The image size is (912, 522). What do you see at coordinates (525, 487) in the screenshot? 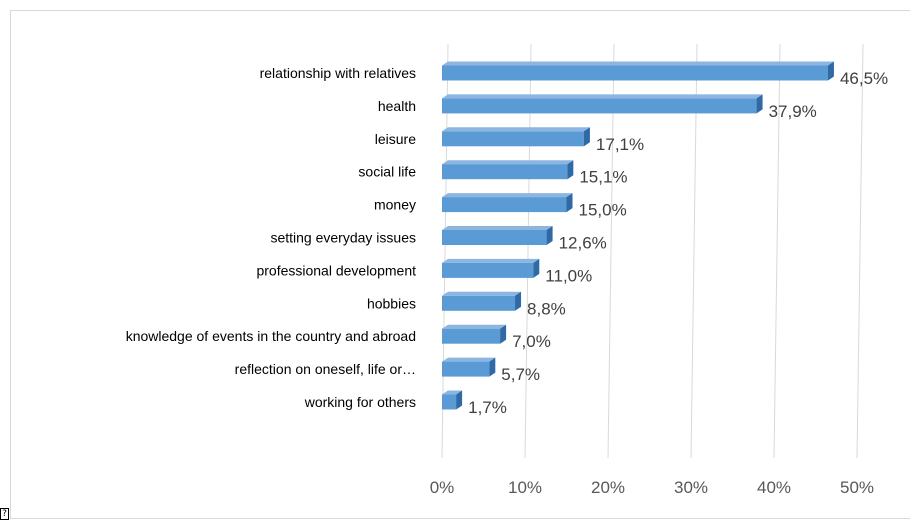
I see `x-tick-label: 10%` at bounding box center [525, 487].